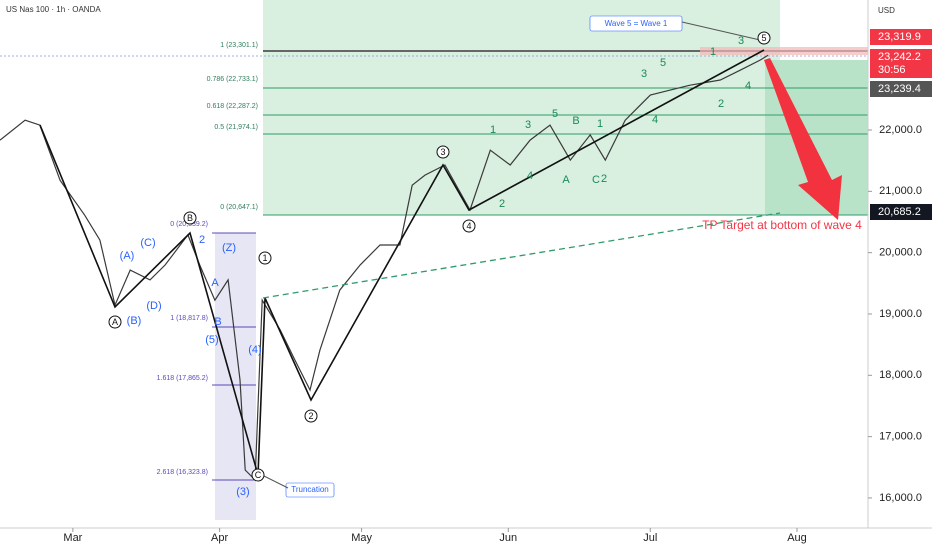  What do you see at coordinates (650, 538) in the screenshot?
I see `x-tick-label: Jul` at bounding box center [650, 538].